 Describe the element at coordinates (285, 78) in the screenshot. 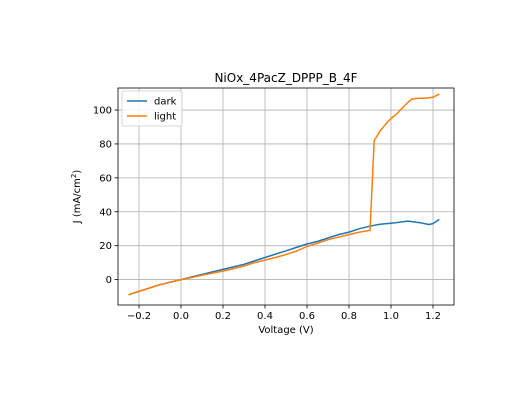

I see `chart-title: NiOx_4PacZ_DPPP_B_4F` at that location.